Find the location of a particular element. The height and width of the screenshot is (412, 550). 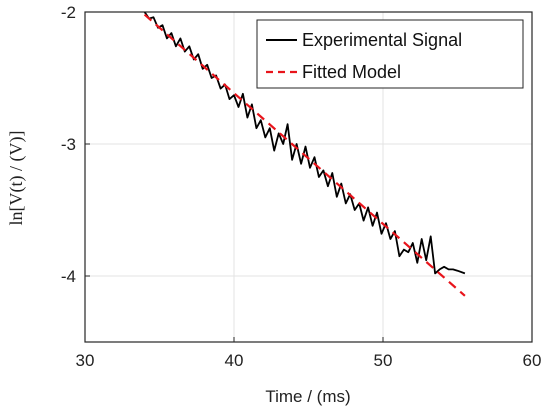

legend-label-fitted: Fitted Model is located at coordinates (351, 72).